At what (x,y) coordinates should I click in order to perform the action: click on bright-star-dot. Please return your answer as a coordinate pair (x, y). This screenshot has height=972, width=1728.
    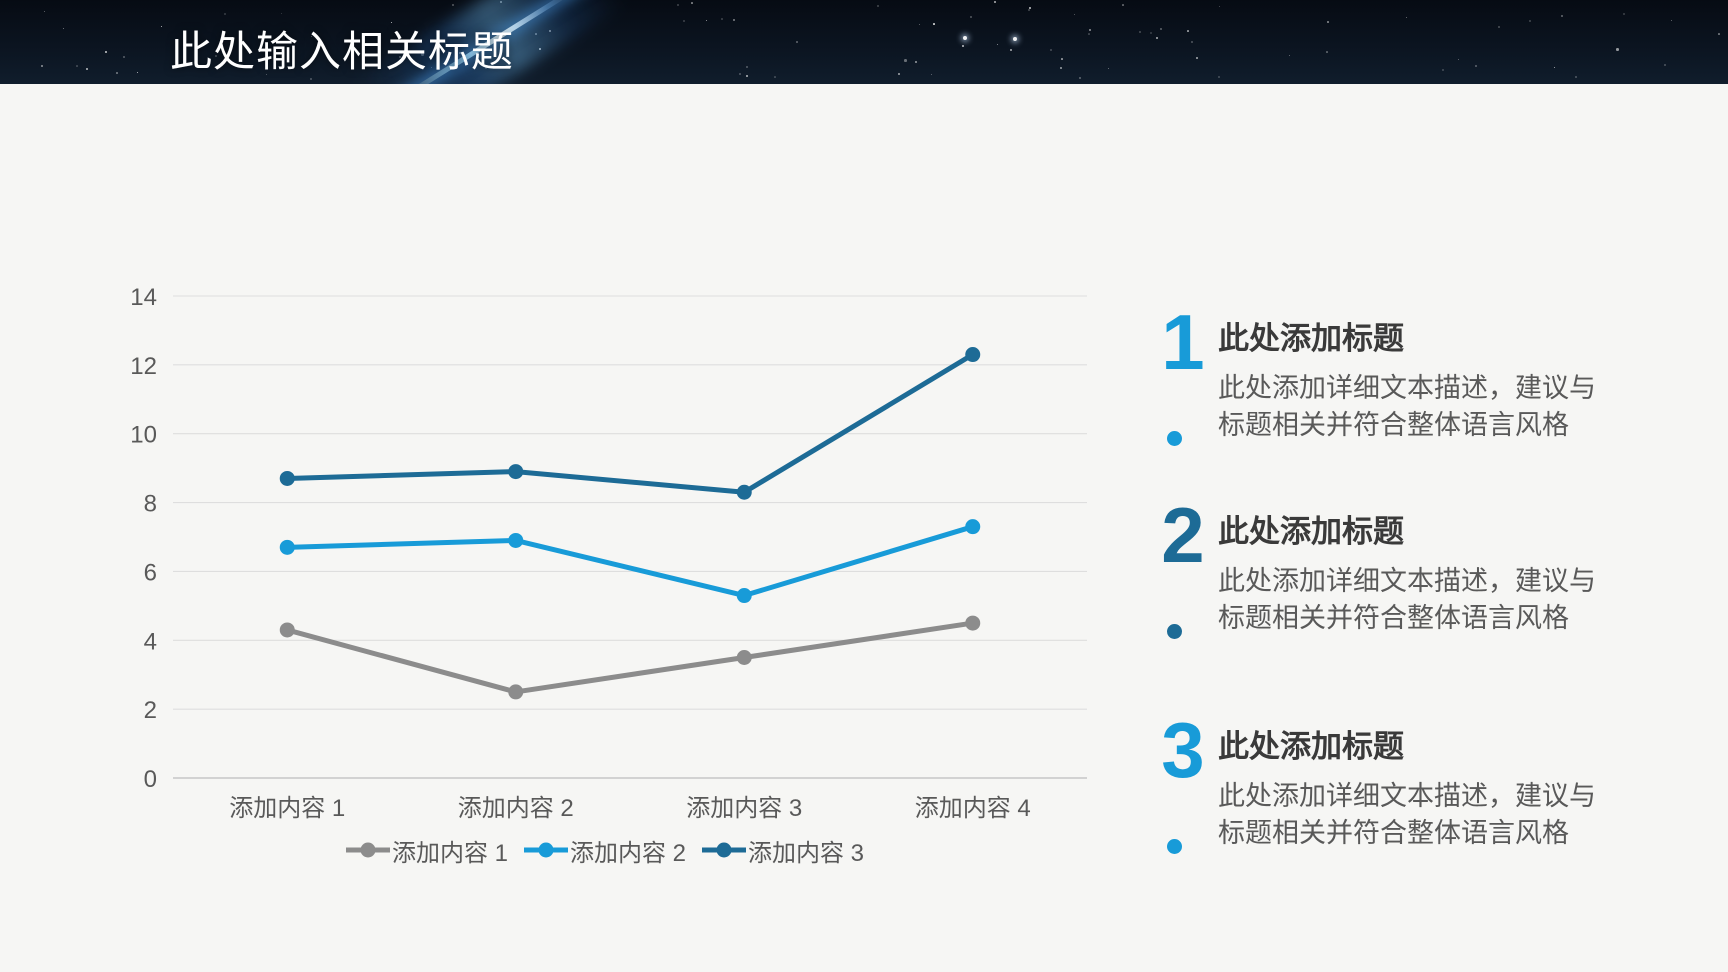
    Looking at the image, I should click on (965, 38).